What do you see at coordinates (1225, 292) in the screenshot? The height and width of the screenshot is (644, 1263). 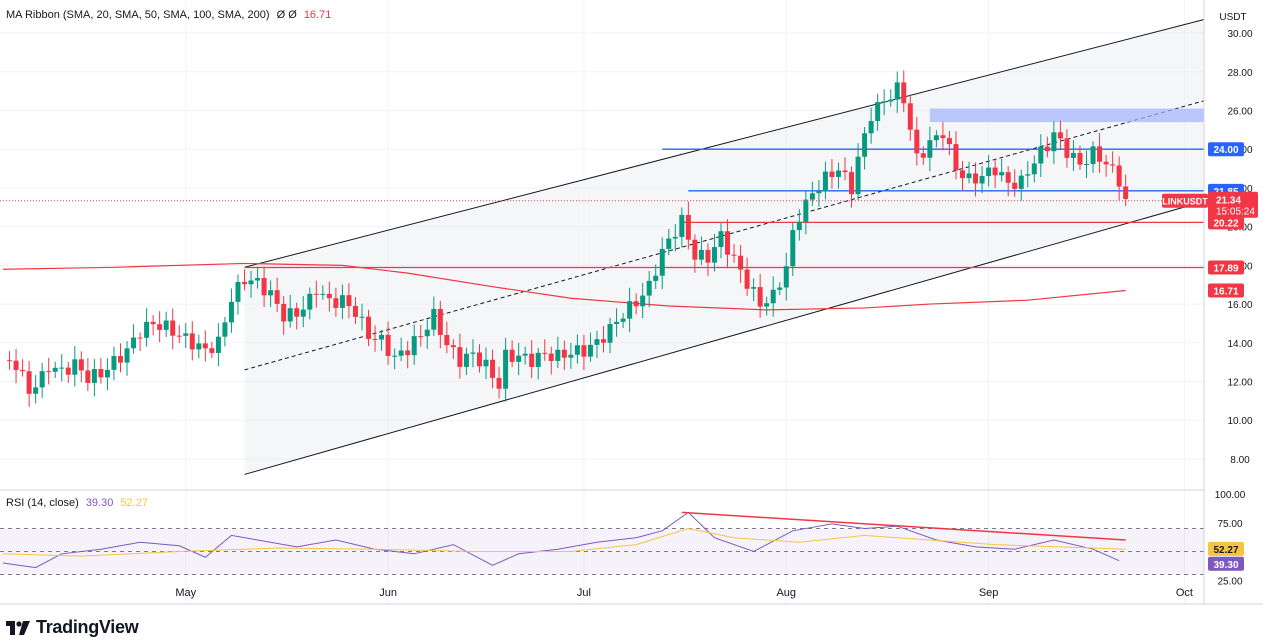 I see `ma-value-label: 16.71` at bounding box center [1225, 292].